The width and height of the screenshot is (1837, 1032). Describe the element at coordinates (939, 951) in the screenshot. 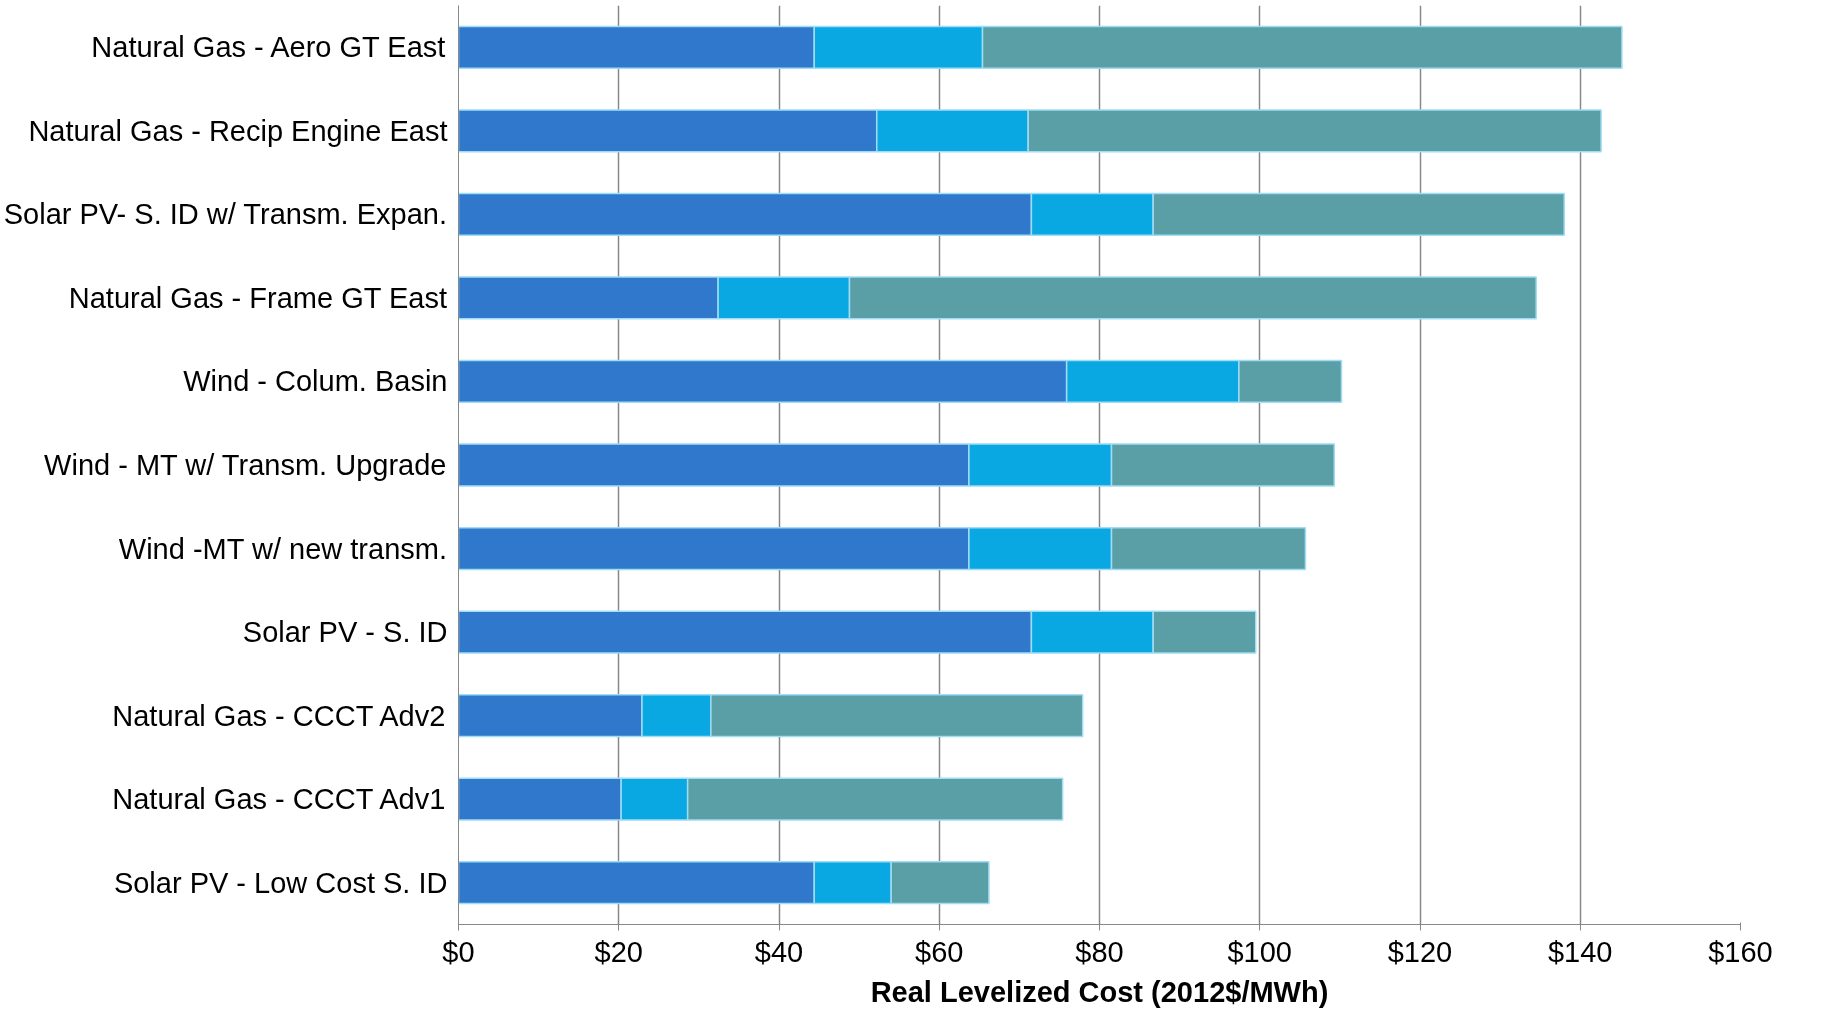

I see `x-tick-label: $60` at that location.